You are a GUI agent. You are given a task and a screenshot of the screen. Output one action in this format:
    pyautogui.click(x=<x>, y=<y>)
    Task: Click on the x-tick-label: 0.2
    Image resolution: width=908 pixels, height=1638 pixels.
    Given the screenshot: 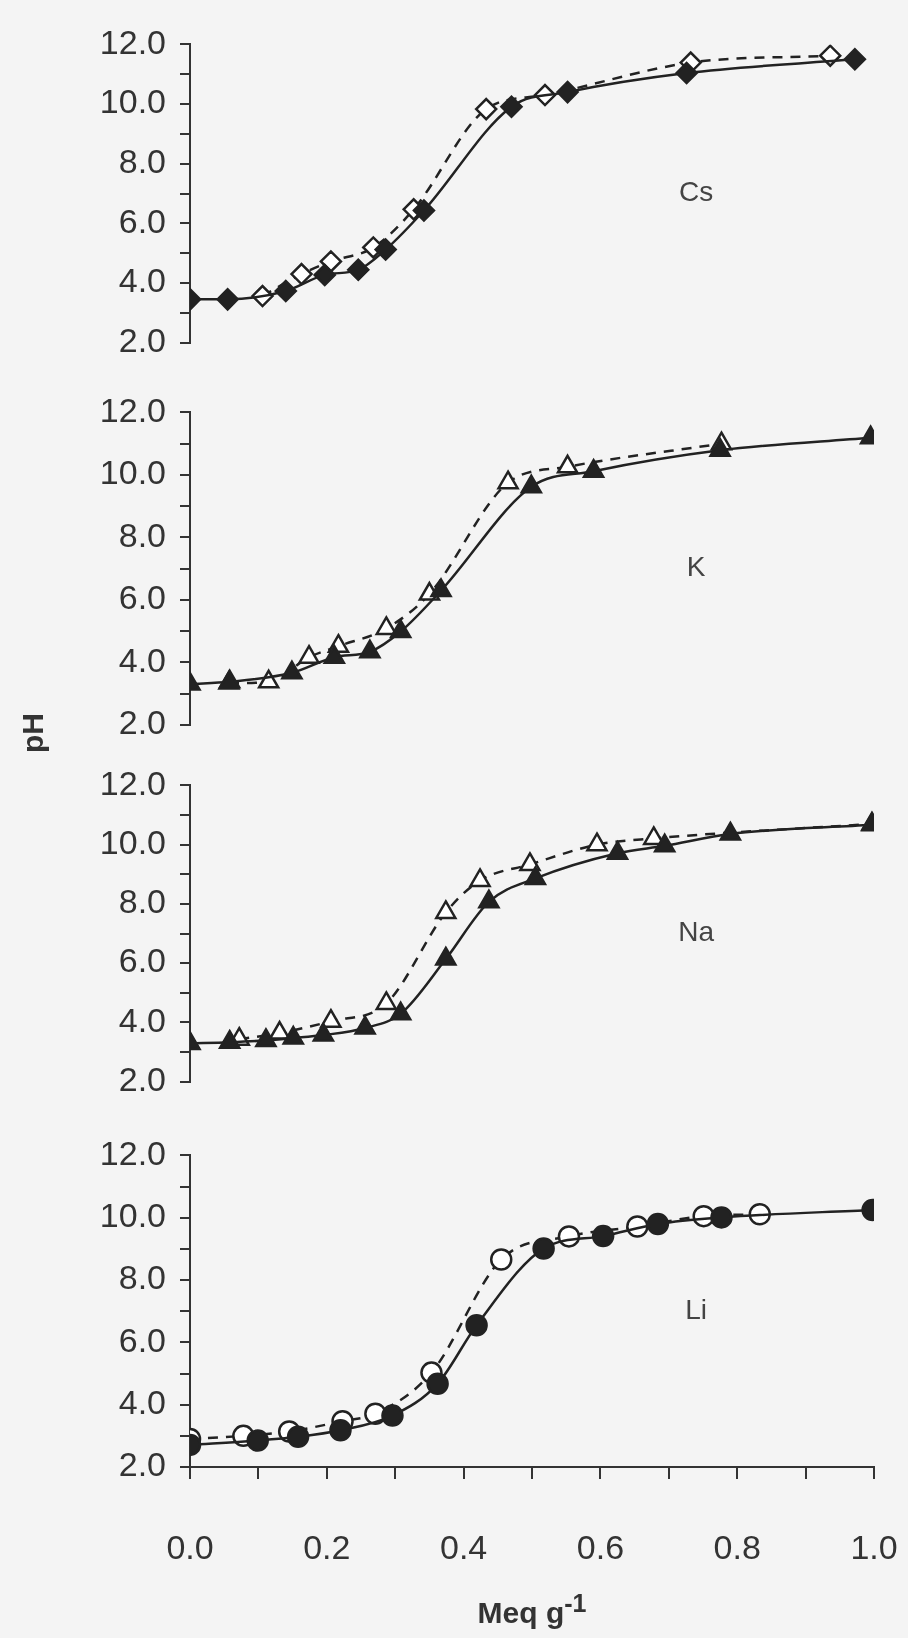 What is the action you would take?
    pyautogui.click(x=327, y=1546)
    